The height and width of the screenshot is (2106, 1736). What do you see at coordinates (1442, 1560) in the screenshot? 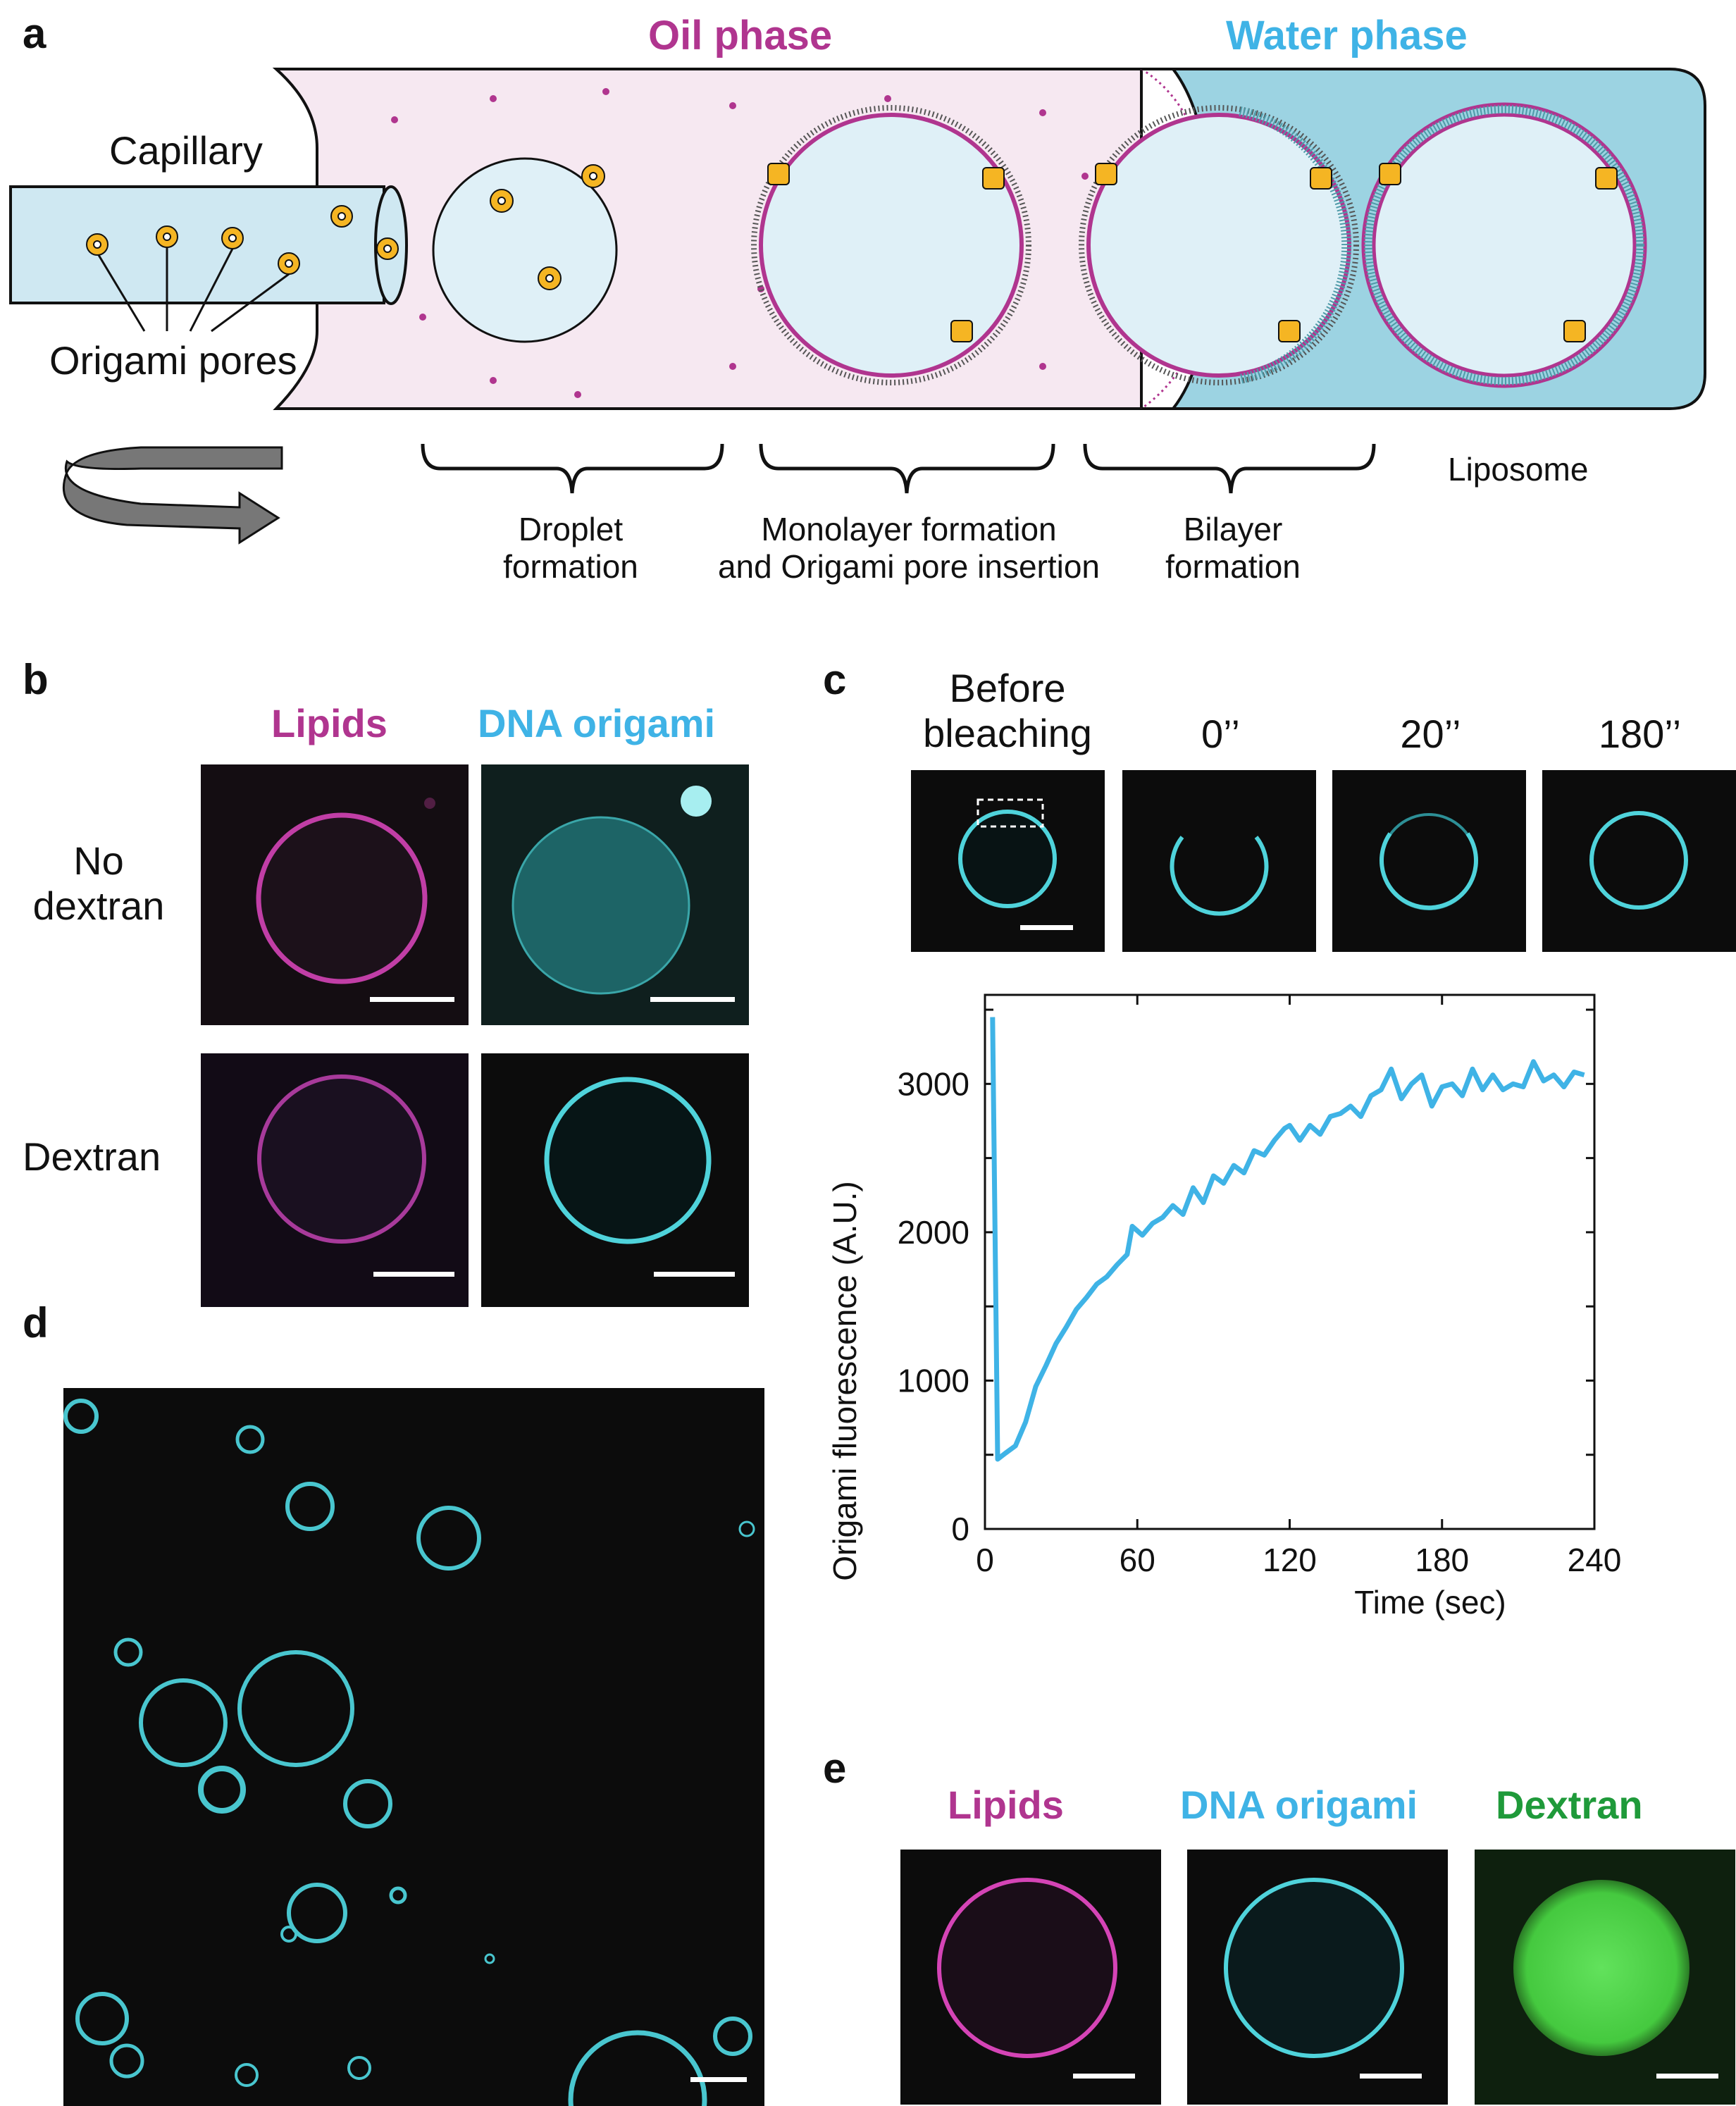
I see `x-tick-label: 180` at bounding box center [1442, 1560].